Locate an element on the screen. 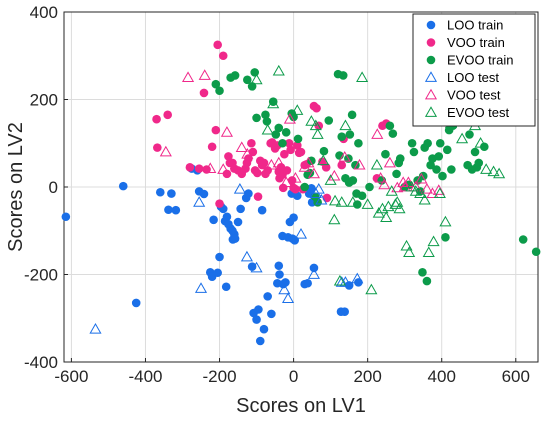 This screenshot has height=425, width=550. x-tick-label: -600 is located at coordinates (71, 376).